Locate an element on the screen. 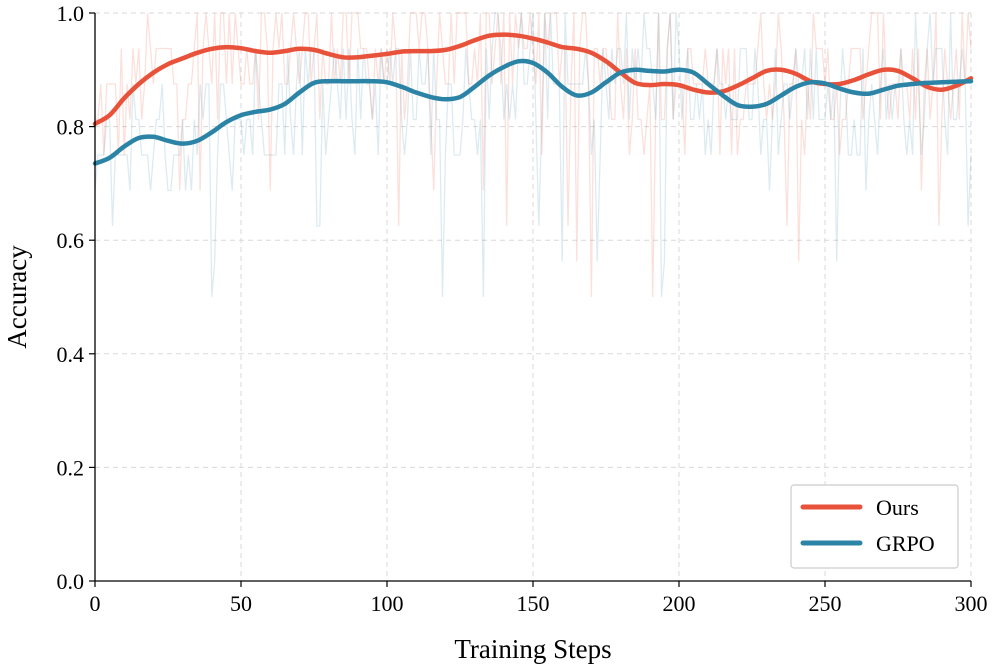  x-tick-label-3: 150 is located at coordinates (533, 603).